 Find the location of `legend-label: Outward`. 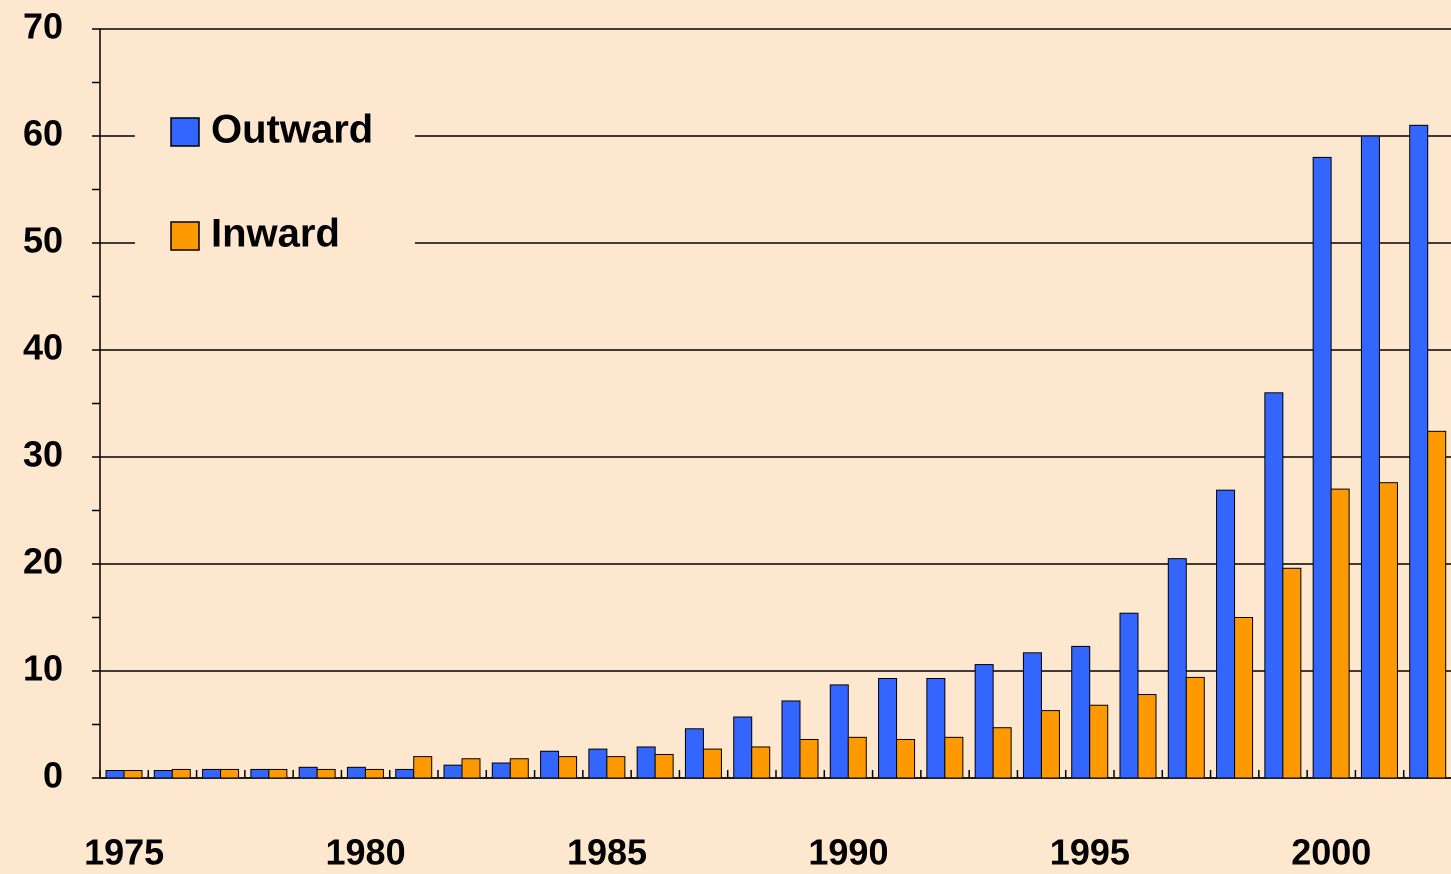

legend-label: Outward is located at coordinates (292, 130).